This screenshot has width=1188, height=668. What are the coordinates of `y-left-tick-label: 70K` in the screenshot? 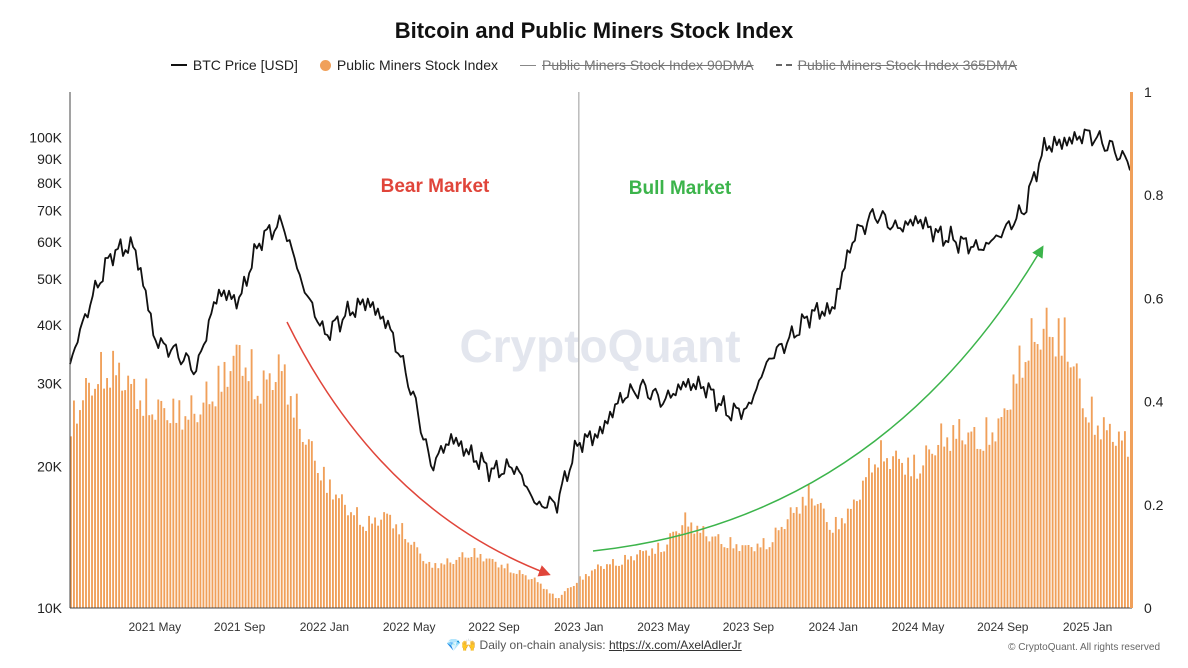 It's located at (50, 210).